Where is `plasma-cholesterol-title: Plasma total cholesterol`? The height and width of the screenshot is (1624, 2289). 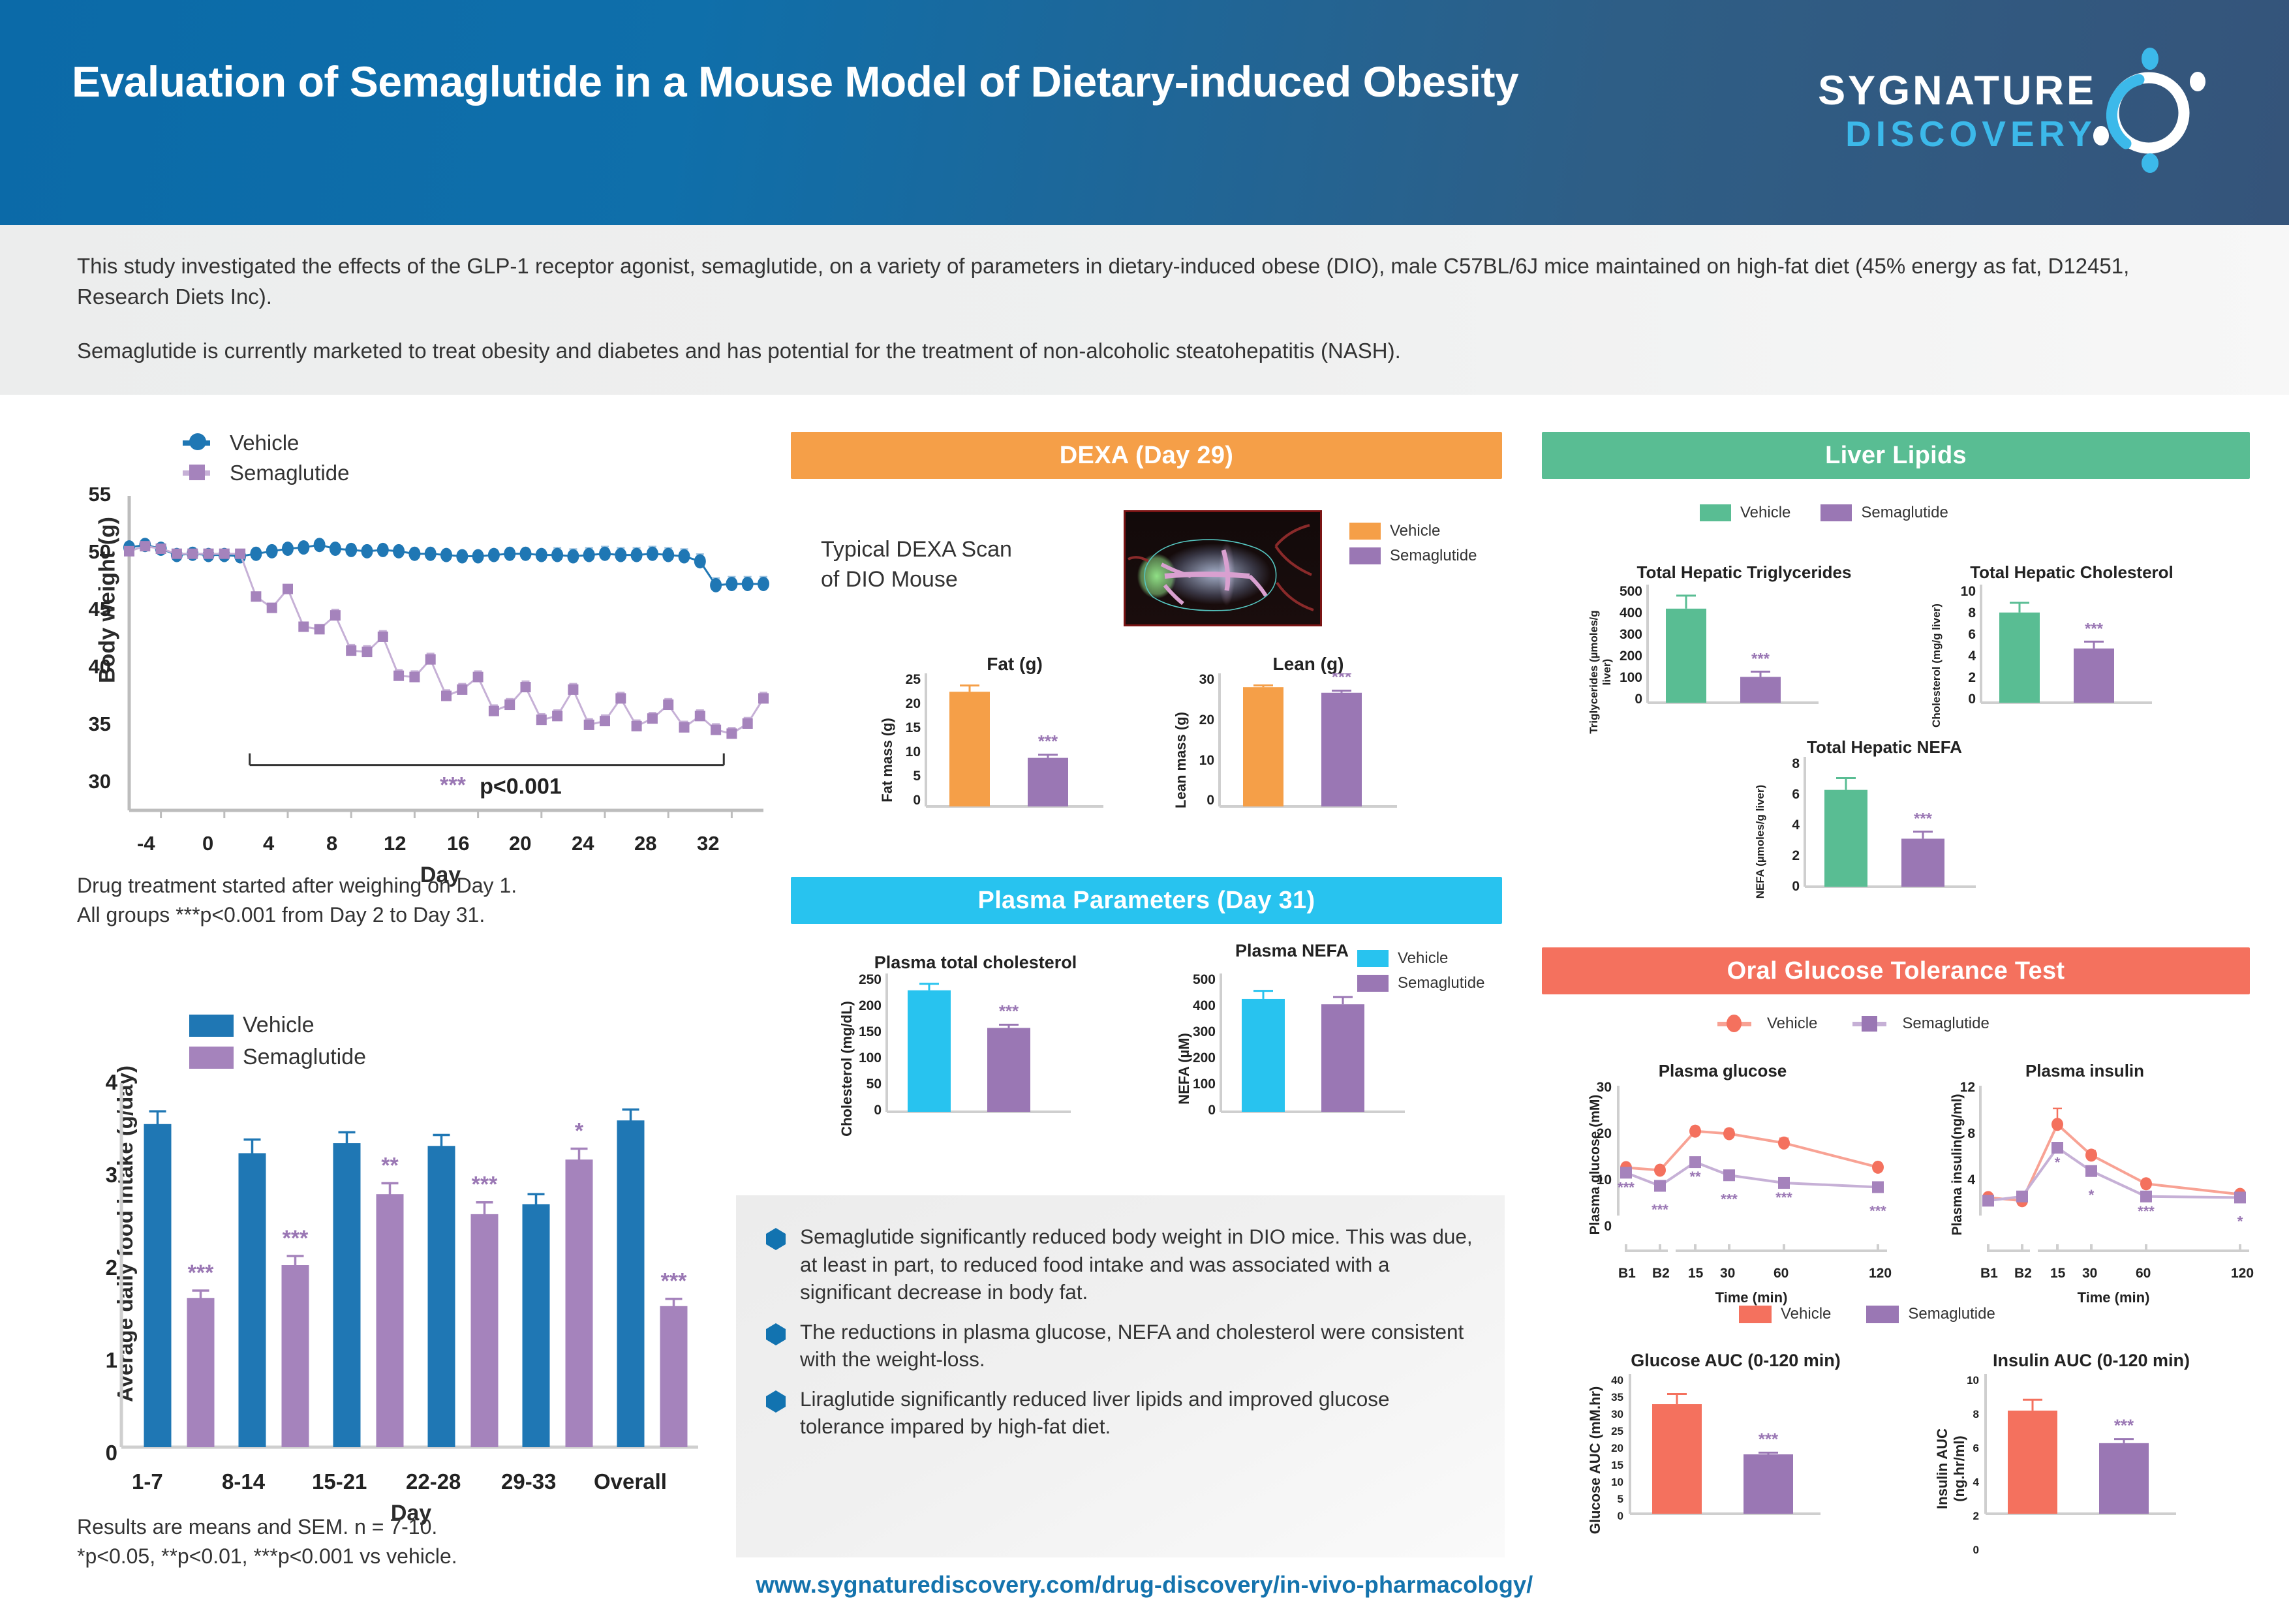 plasma-cholesterol-title: Plasma total cholesterol is located at coordinates (975, 962).